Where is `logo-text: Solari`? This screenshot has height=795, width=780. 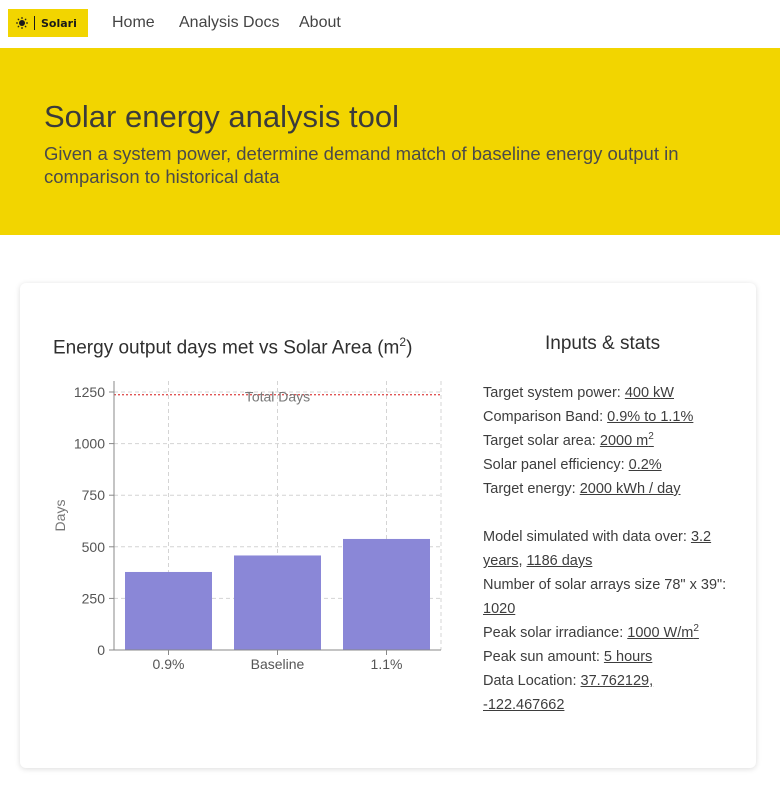 logo-text: Solari is located at coordinates (59, 23).